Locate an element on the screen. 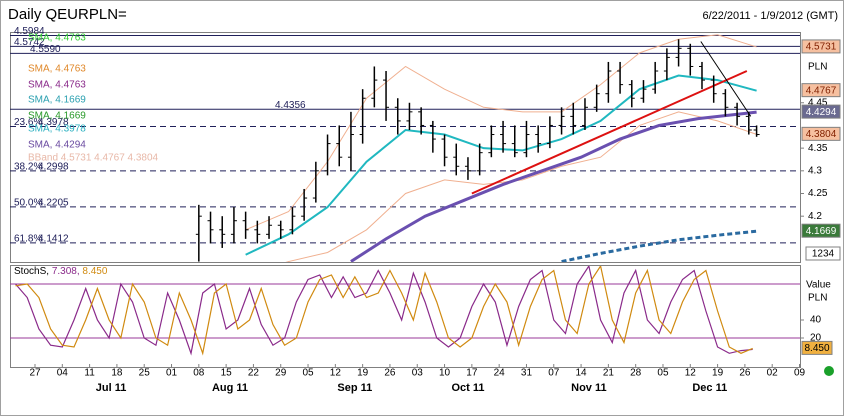 This screenshot has height=416, width=844. x-tick-label: 24 is located at coordinates (500, 373).